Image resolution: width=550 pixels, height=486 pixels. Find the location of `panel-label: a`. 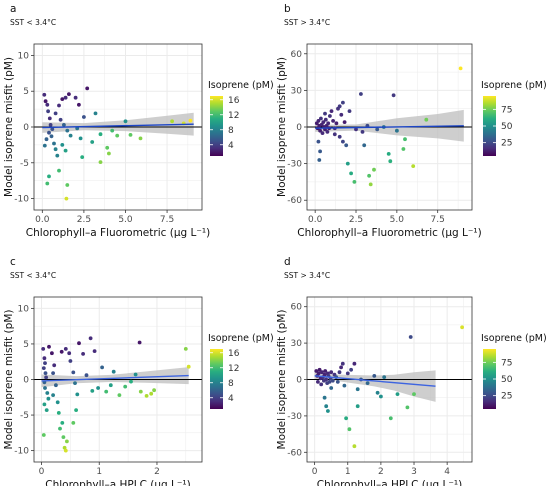

panel-label: a is located at coordinates (13, 9).